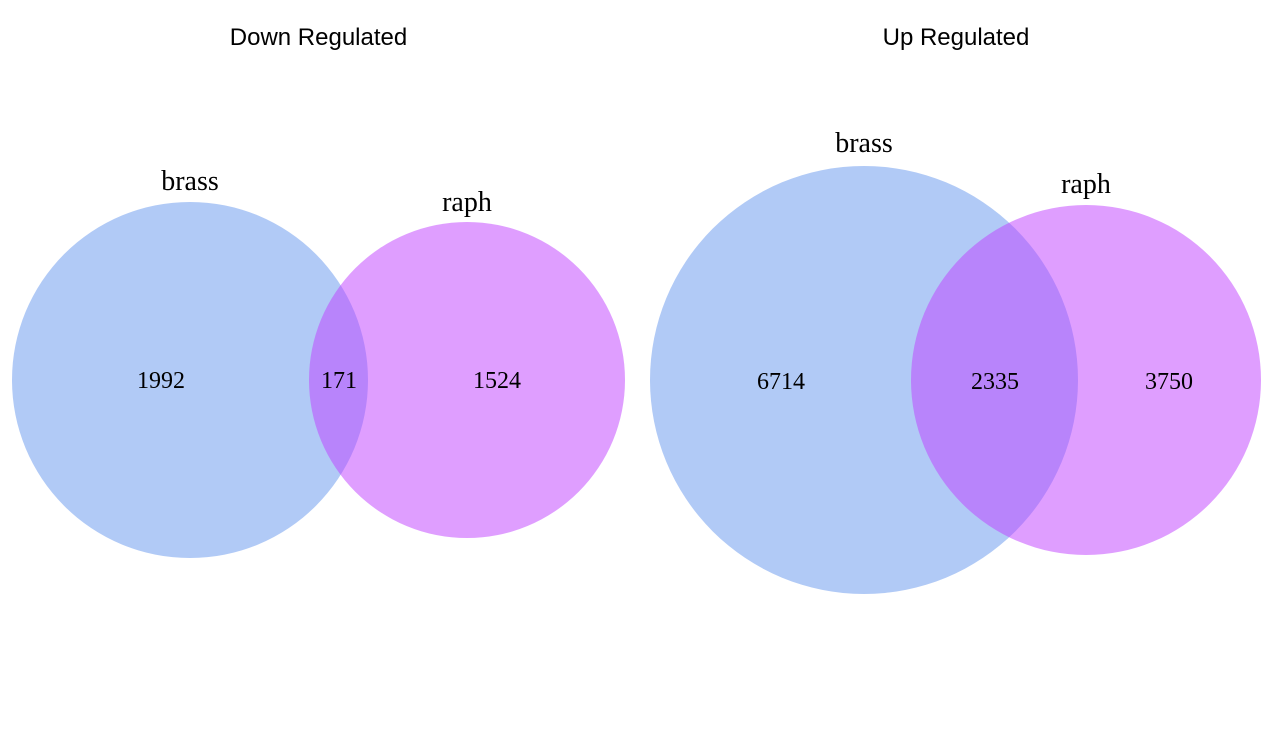 The image size is (1275, 750). Describe the element at coordinates (995, 382) in the screenshot. I see `overlap-count: 2335` at that location.